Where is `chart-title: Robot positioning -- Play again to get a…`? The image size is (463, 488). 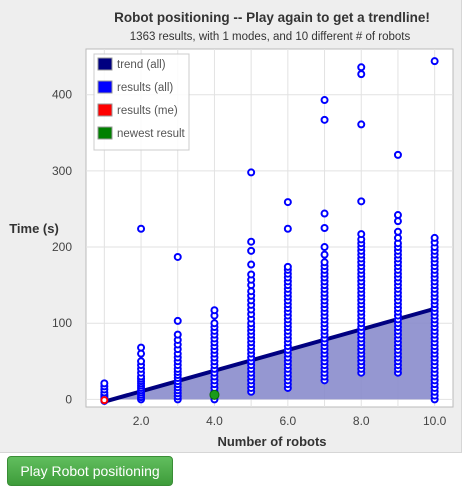
chart-title: Robot positioning -- Play again to get a… is located at coordinates (272, 17).